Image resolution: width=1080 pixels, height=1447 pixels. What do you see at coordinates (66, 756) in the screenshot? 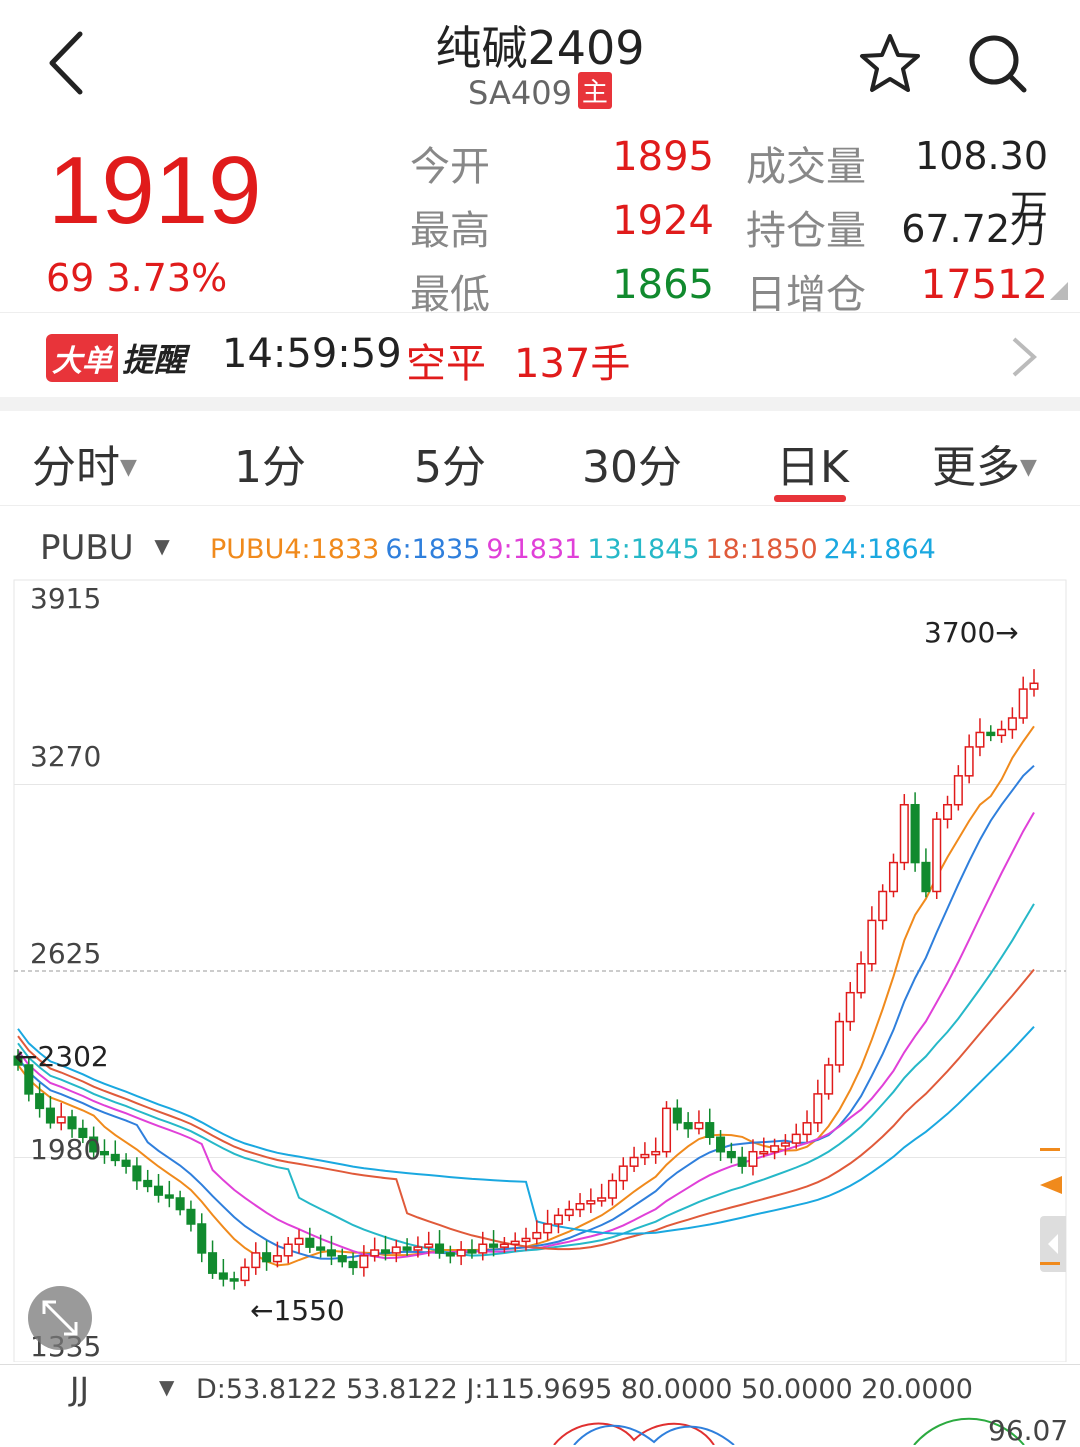
I see `y-tick-label: 3270` at bounding box center [66, 756].